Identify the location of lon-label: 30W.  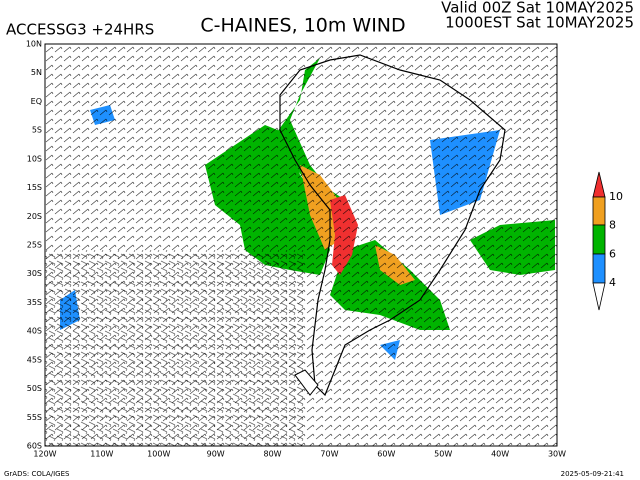
(557, 454).